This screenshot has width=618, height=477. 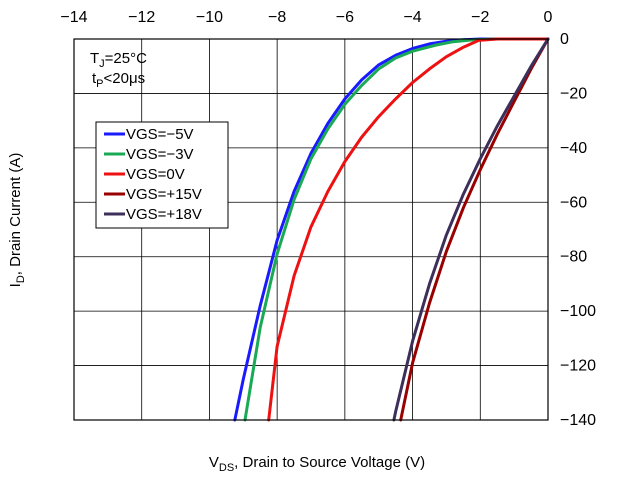 I want to click on tp-annotation: tP<20μs, so click(x=118, y=80).